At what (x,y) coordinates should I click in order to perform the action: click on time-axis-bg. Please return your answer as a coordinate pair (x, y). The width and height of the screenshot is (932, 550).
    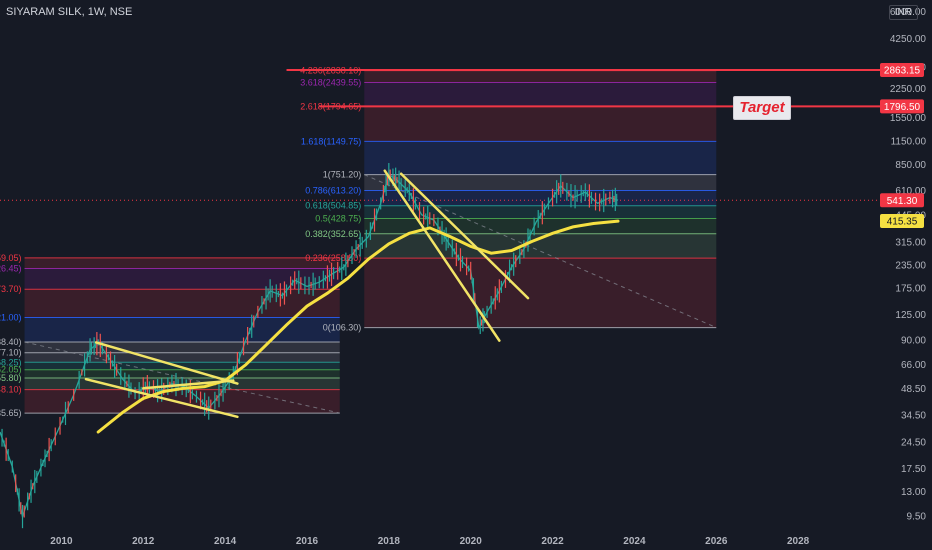
    Looking at the image, I should click on (466, 540).